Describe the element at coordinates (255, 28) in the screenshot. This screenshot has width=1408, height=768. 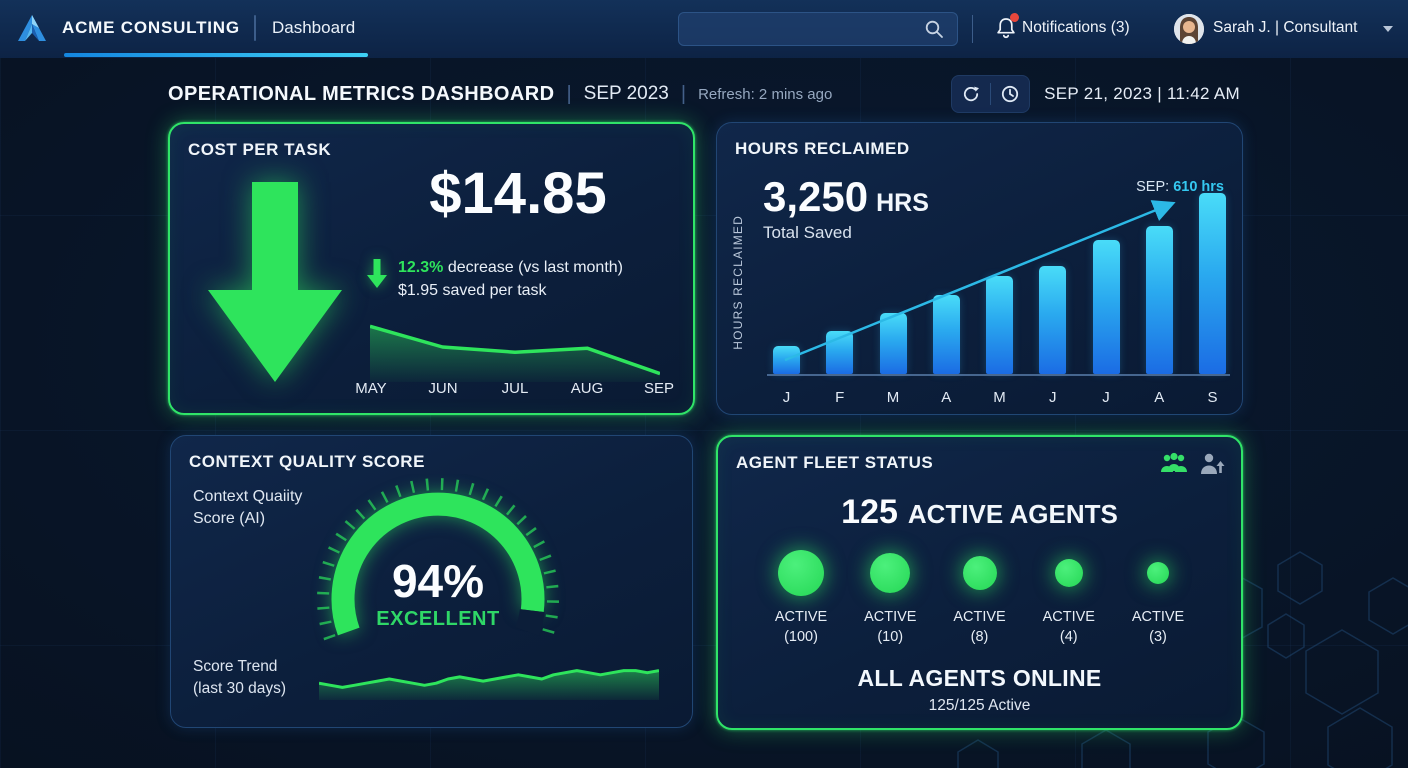
I see `nav-divider` at that location.